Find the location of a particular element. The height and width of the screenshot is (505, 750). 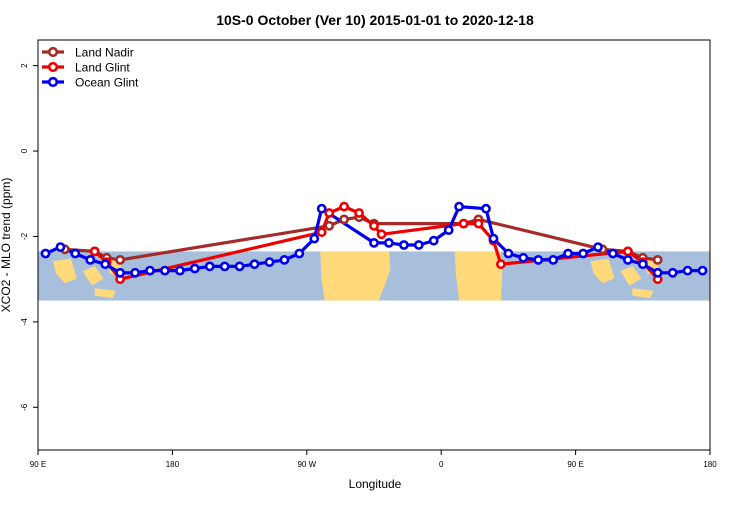

legend-label-land-nadir: Land Nadir is located at coordinates (104, 53).